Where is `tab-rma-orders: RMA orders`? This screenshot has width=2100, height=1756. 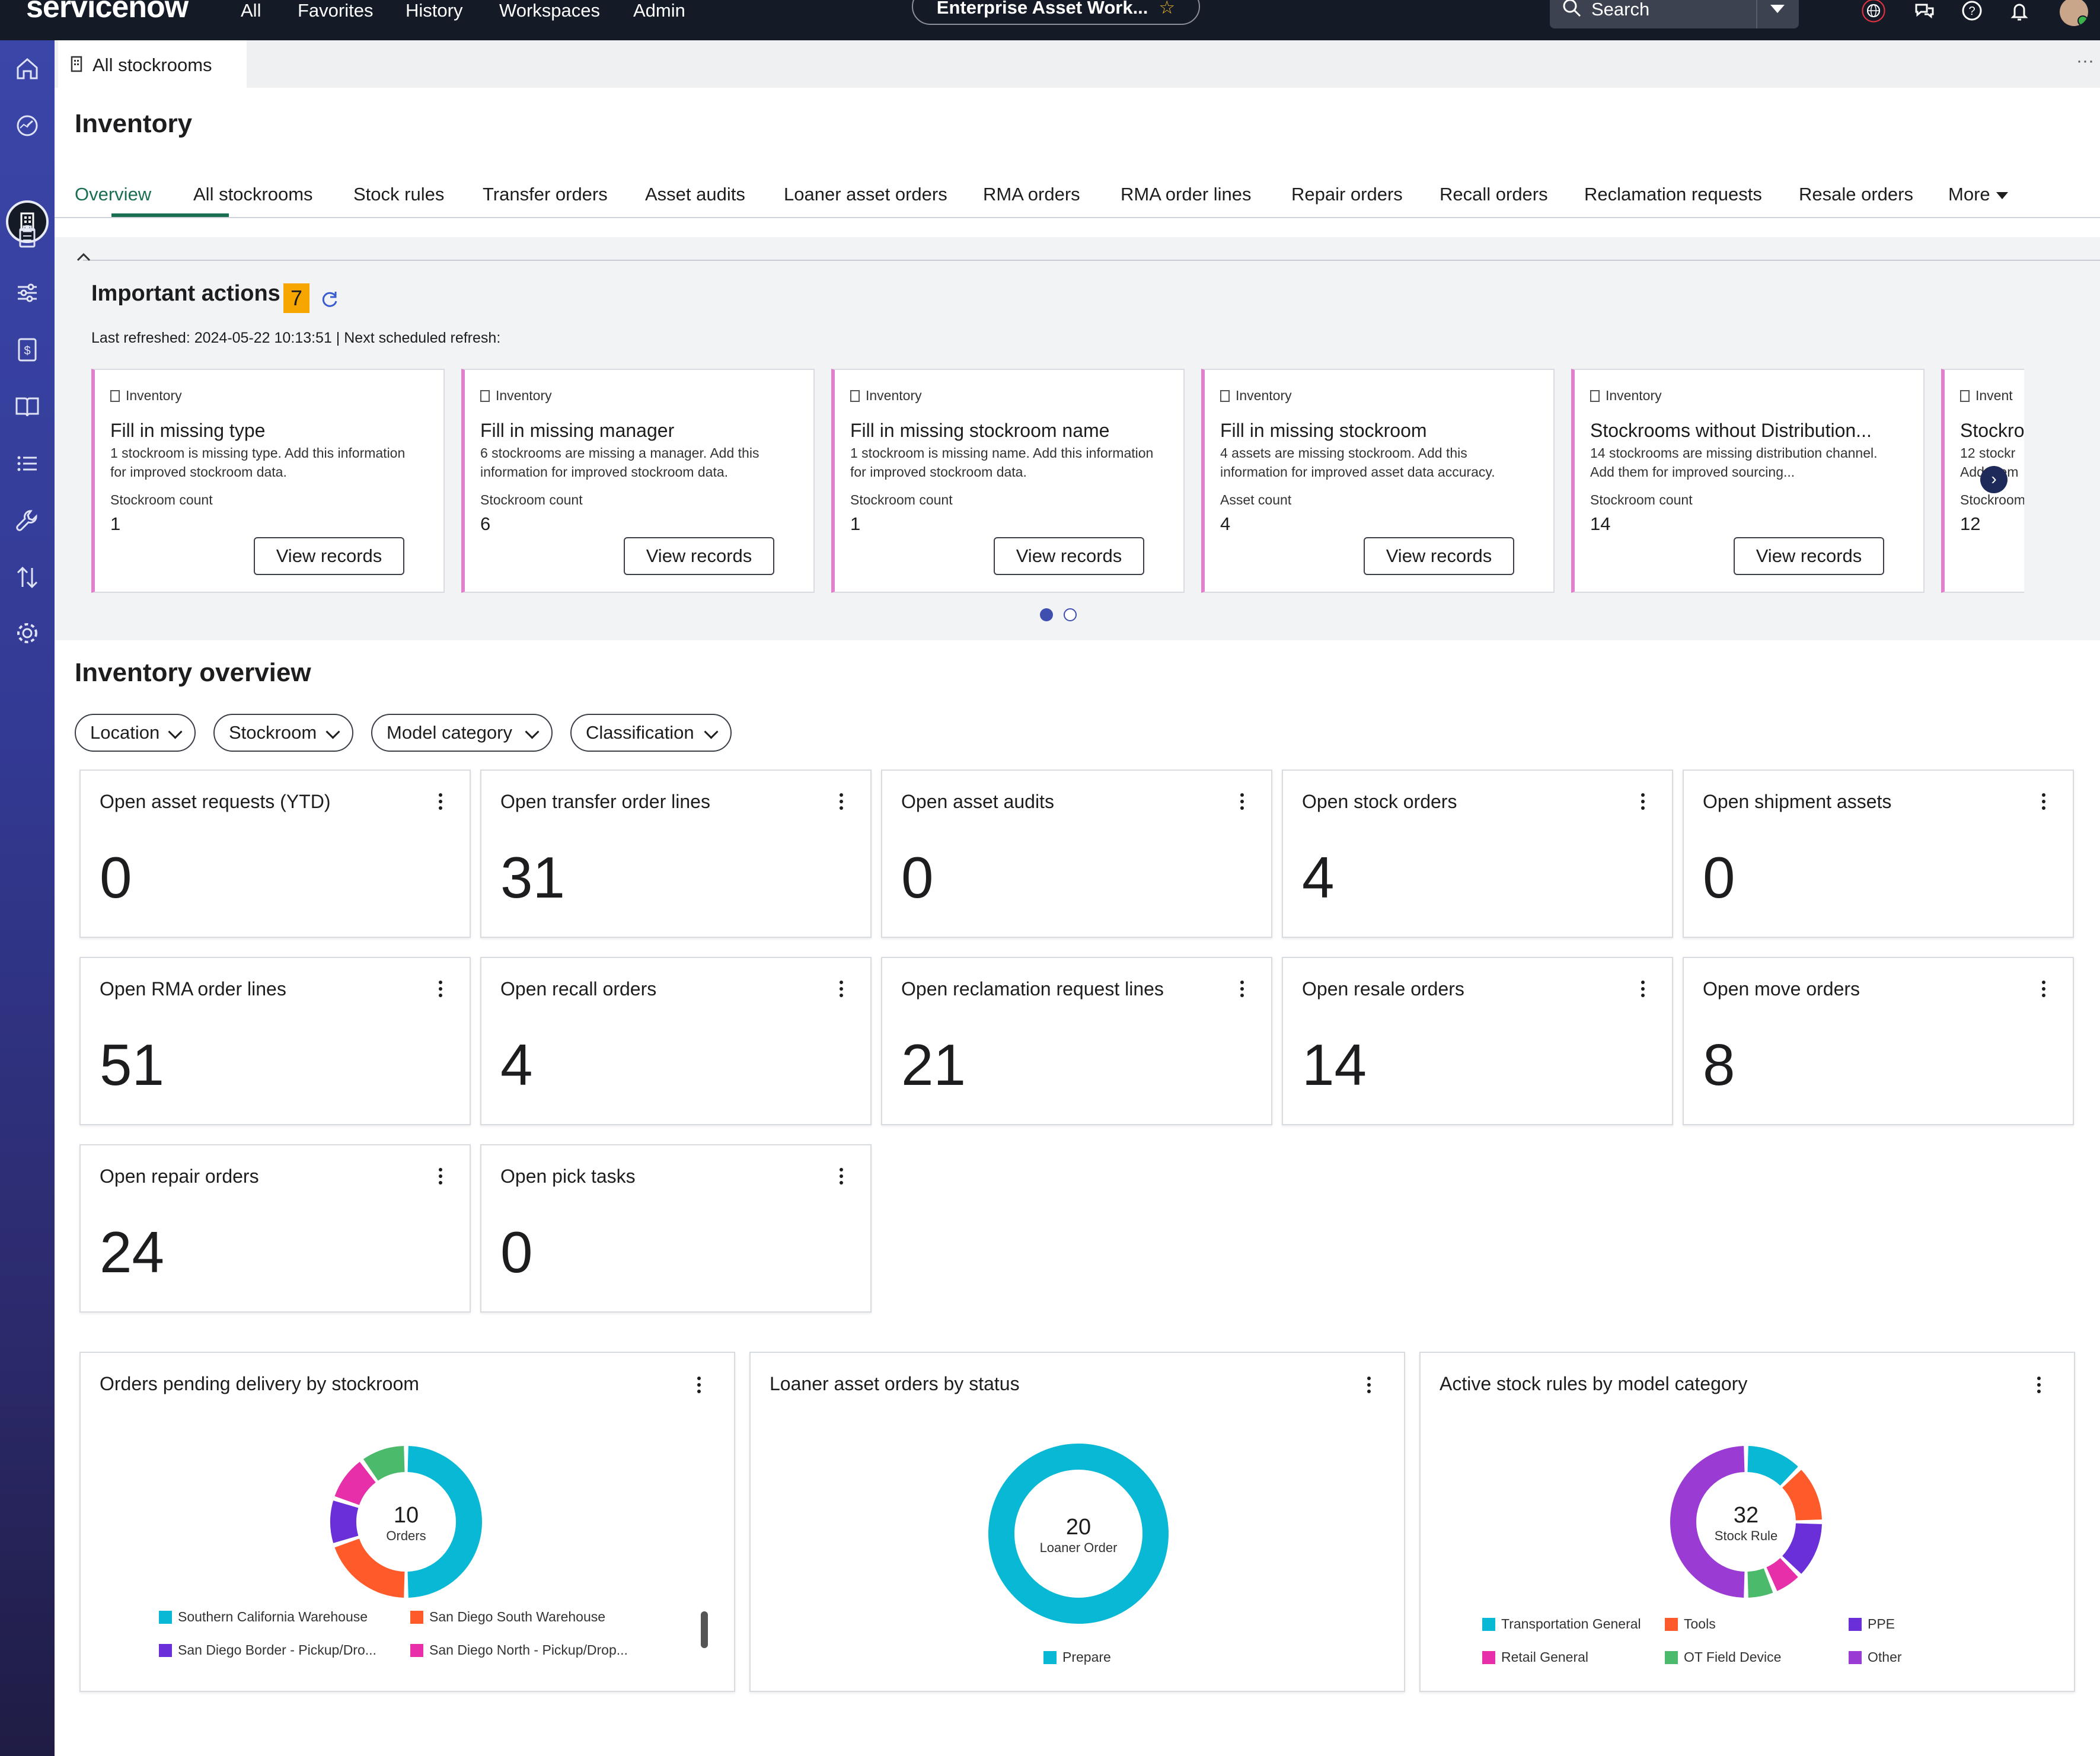 tab-rma-orders: RMA orders is located at coordinates (1032, 194).